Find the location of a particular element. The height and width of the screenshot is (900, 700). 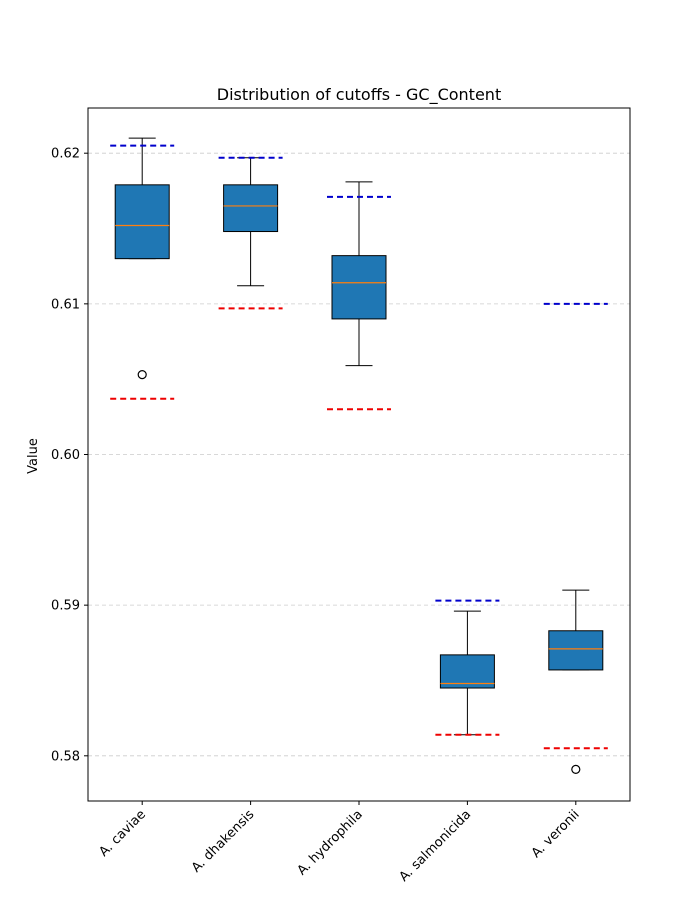

y-tick-label: 0.59 is located at coordinates (65, 606).